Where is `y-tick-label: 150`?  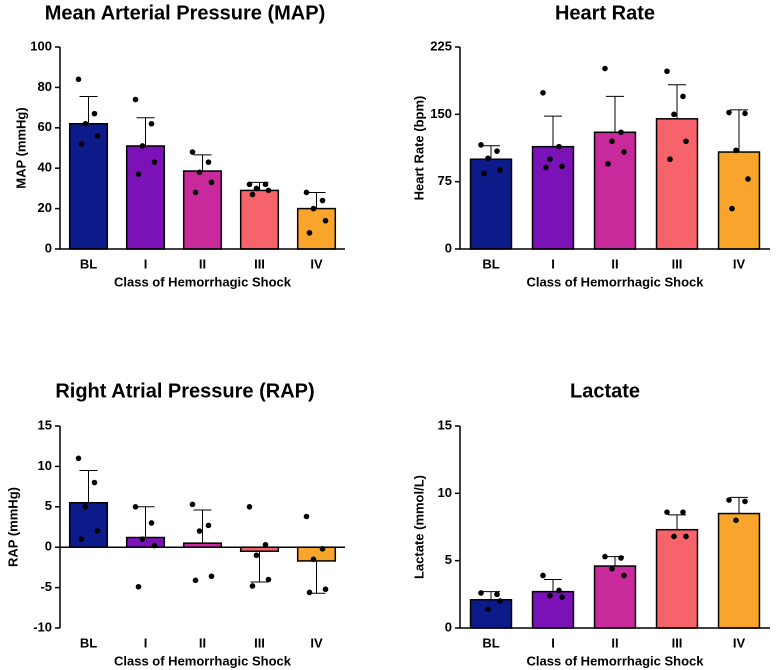 y-tick-label: 150 is located at coordinates (441, 113).